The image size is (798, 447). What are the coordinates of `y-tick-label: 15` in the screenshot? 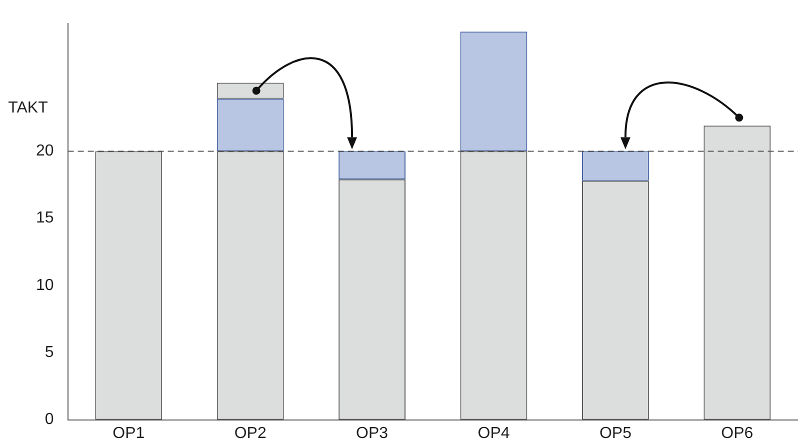 It's located at (45, 218).